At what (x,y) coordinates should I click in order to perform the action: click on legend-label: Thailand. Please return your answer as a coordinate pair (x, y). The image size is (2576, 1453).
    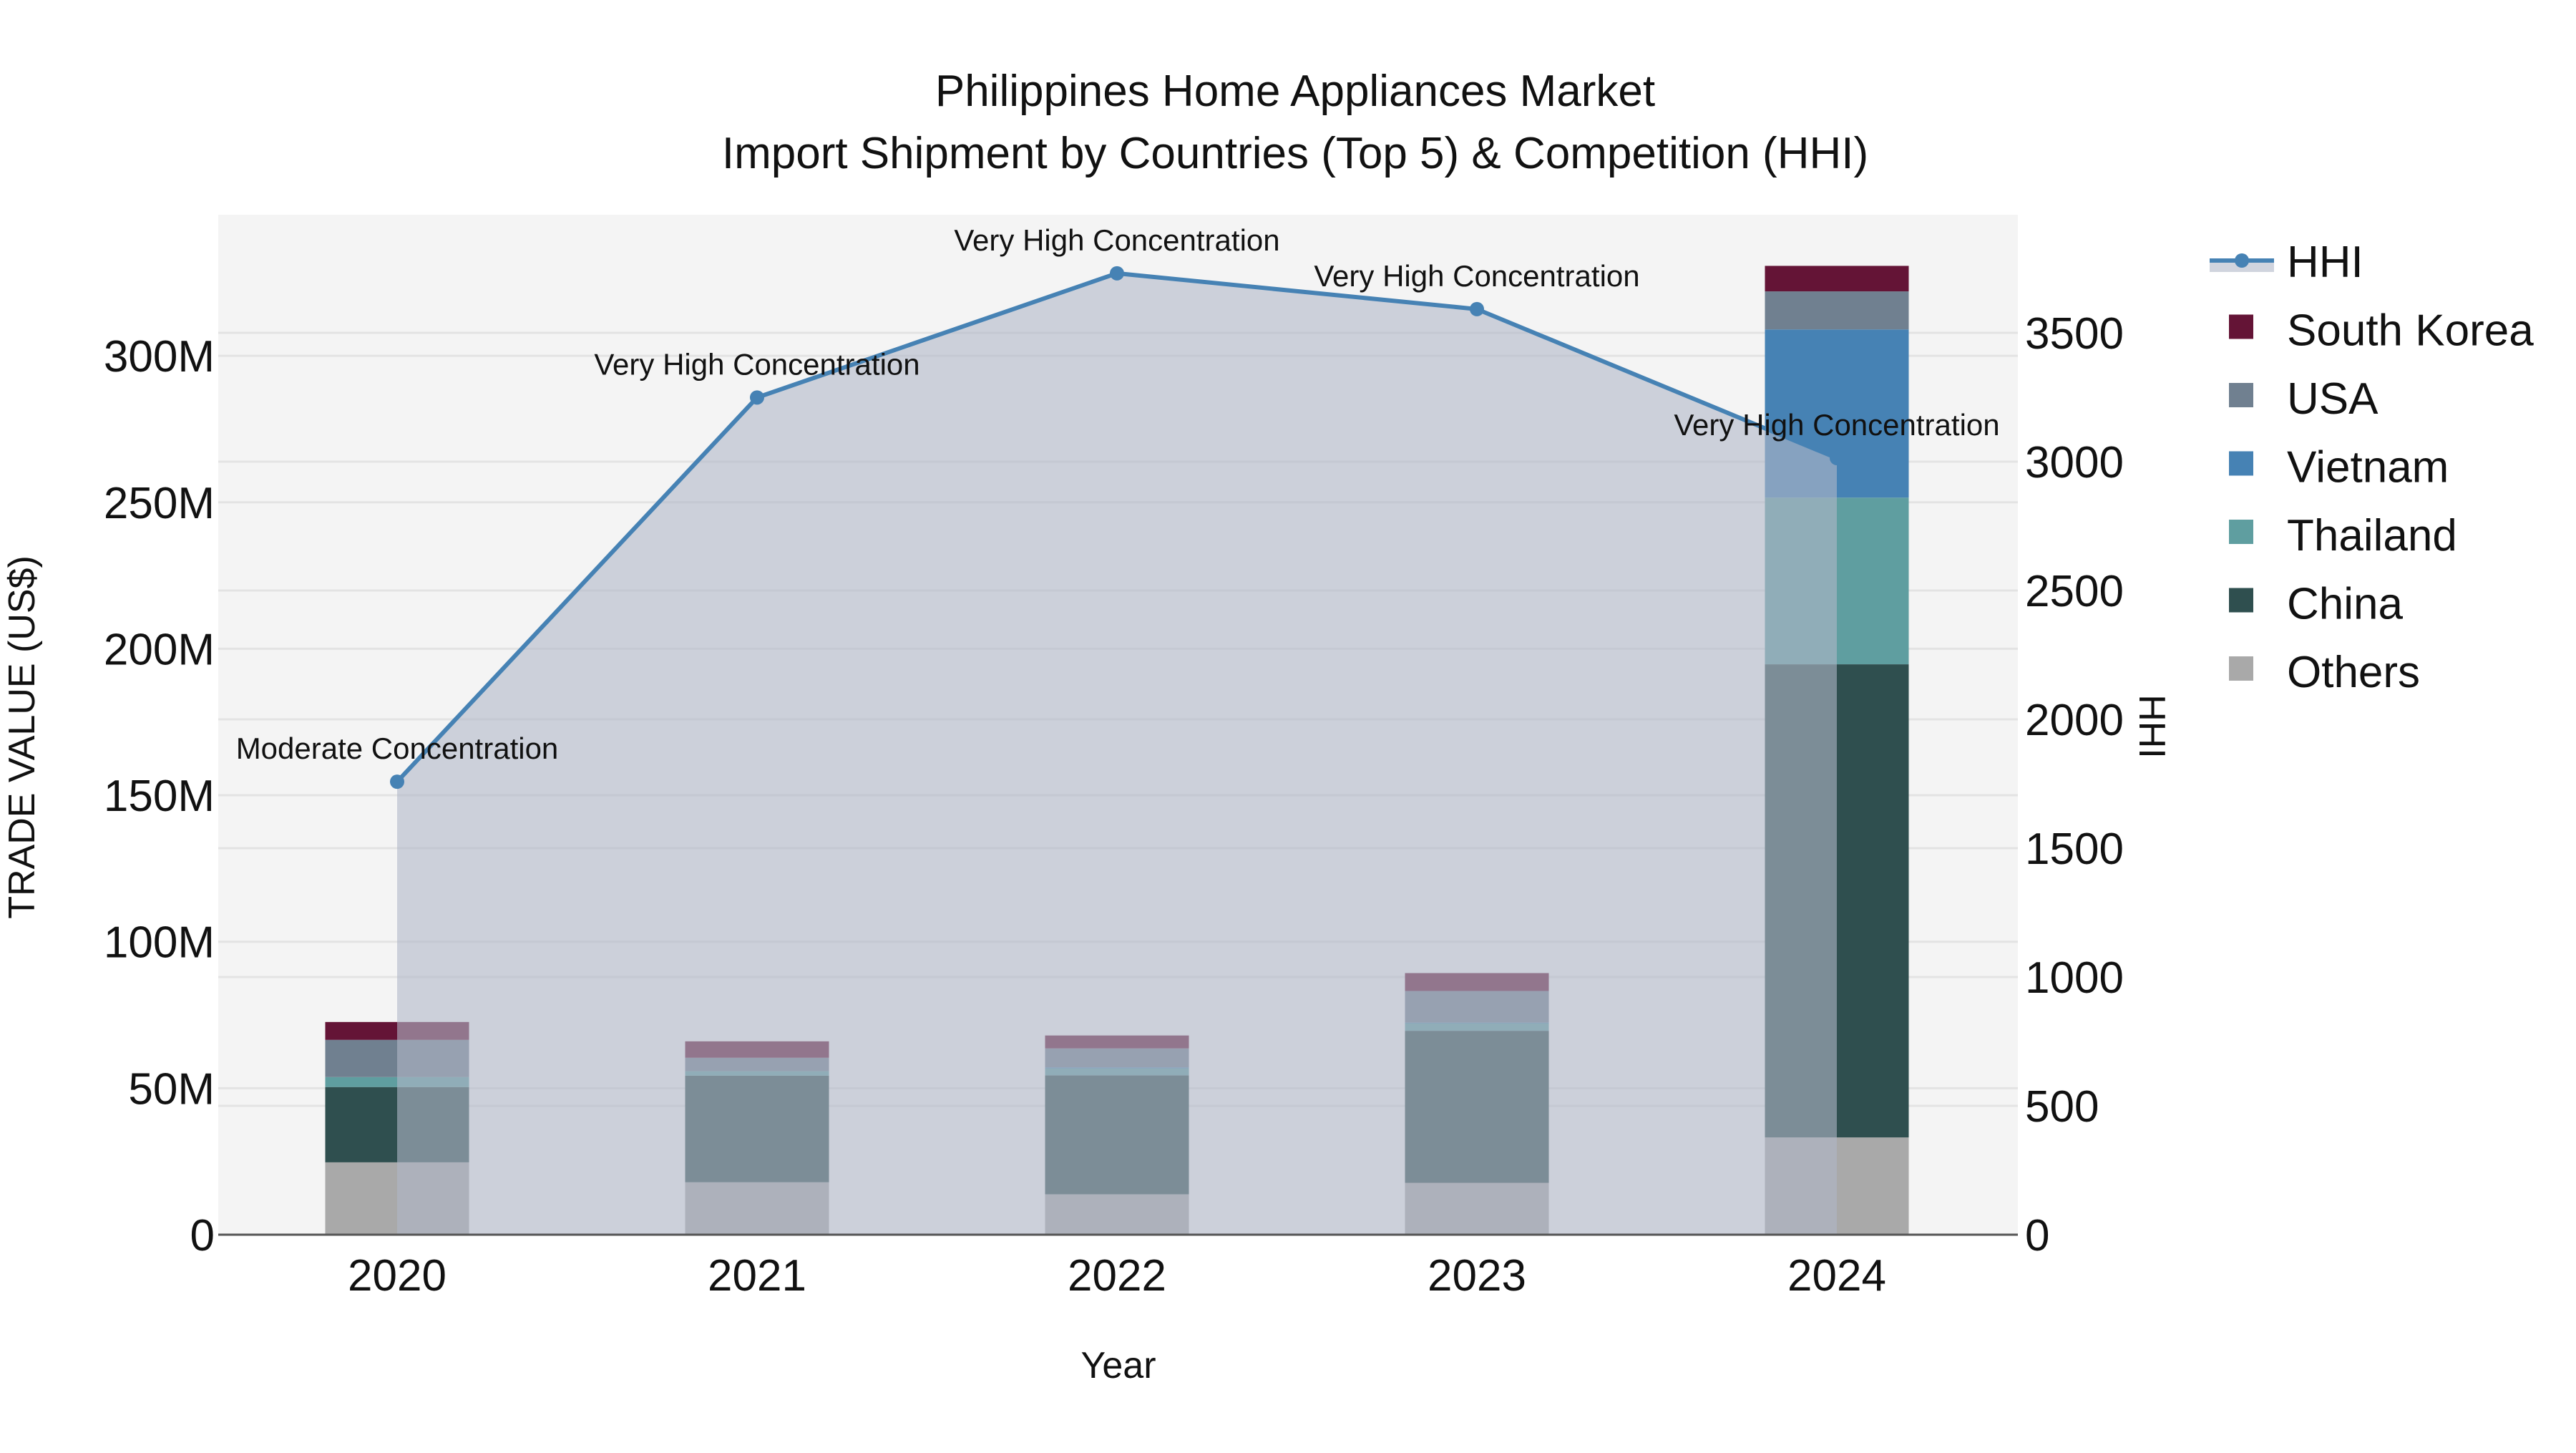
    Looking at the image, I should click on (2372, 535).